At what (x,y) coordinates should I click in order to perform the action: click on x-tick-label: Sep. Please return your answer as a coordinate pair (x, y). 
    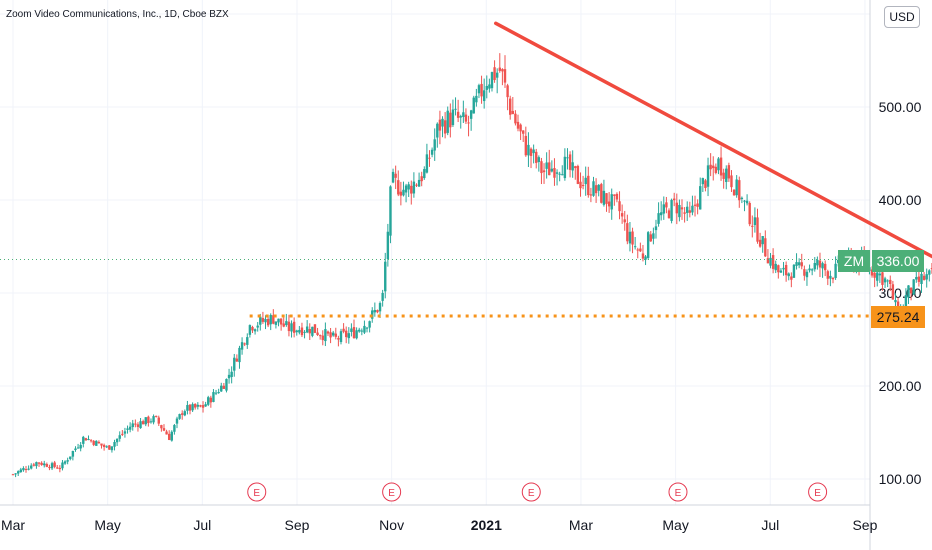
    Looking at the image, I should click on (297, 525).